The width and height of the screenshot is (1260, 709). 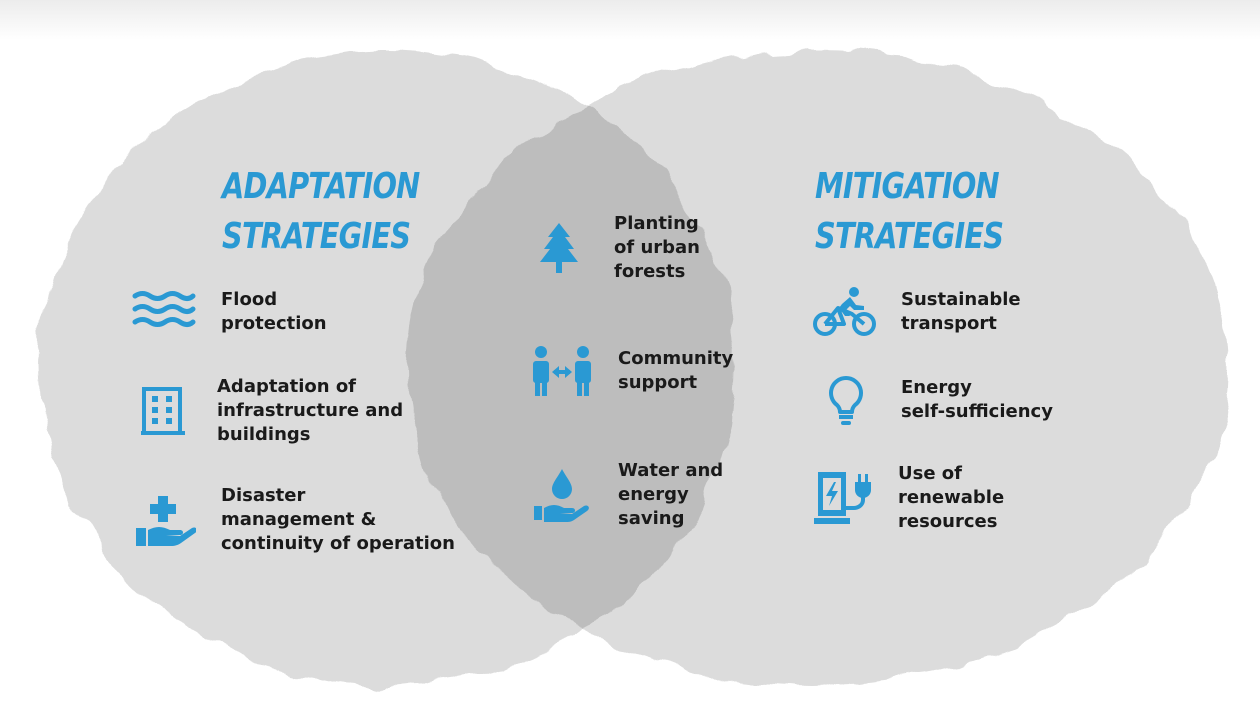 I want to click on label-line: Adaptation of, so click(x=287, y=386).